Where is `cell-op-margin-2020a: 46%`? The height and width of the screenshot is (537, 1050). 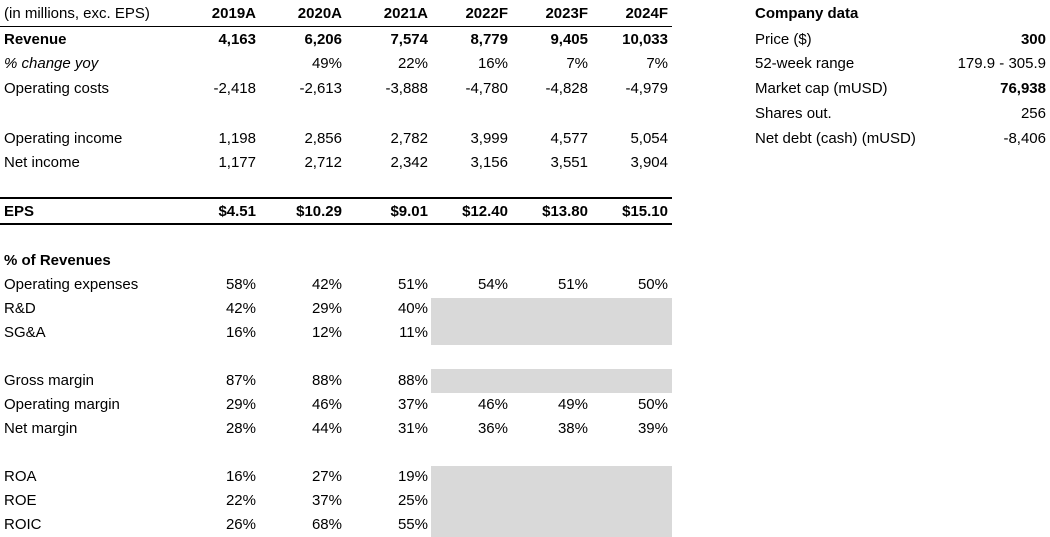
cell-op-margin-2020a: 46% is located at coordinates (326, 404).